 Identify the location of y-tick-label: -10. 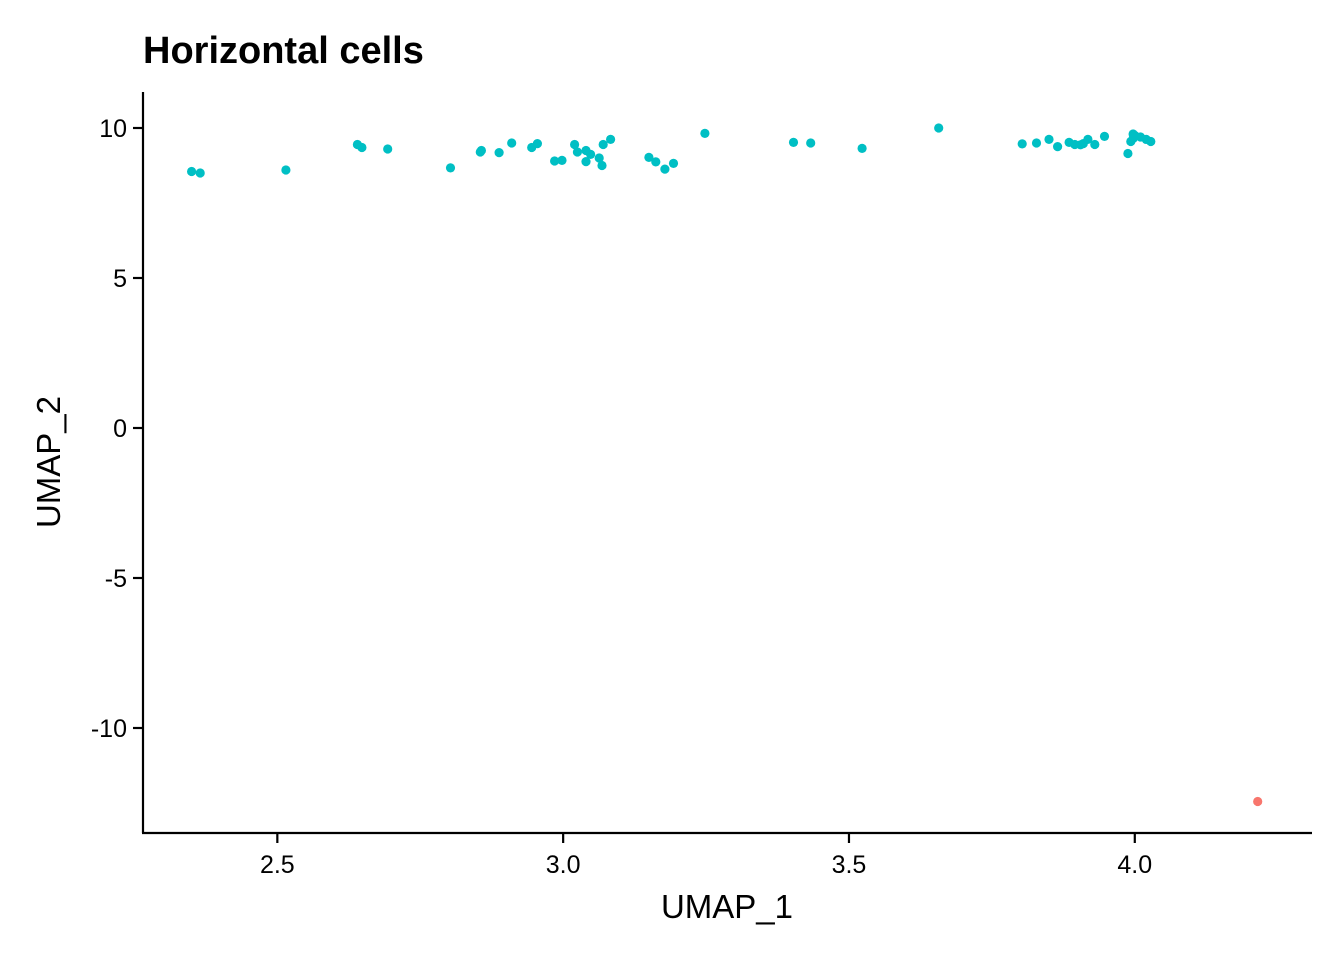
(109, 729).